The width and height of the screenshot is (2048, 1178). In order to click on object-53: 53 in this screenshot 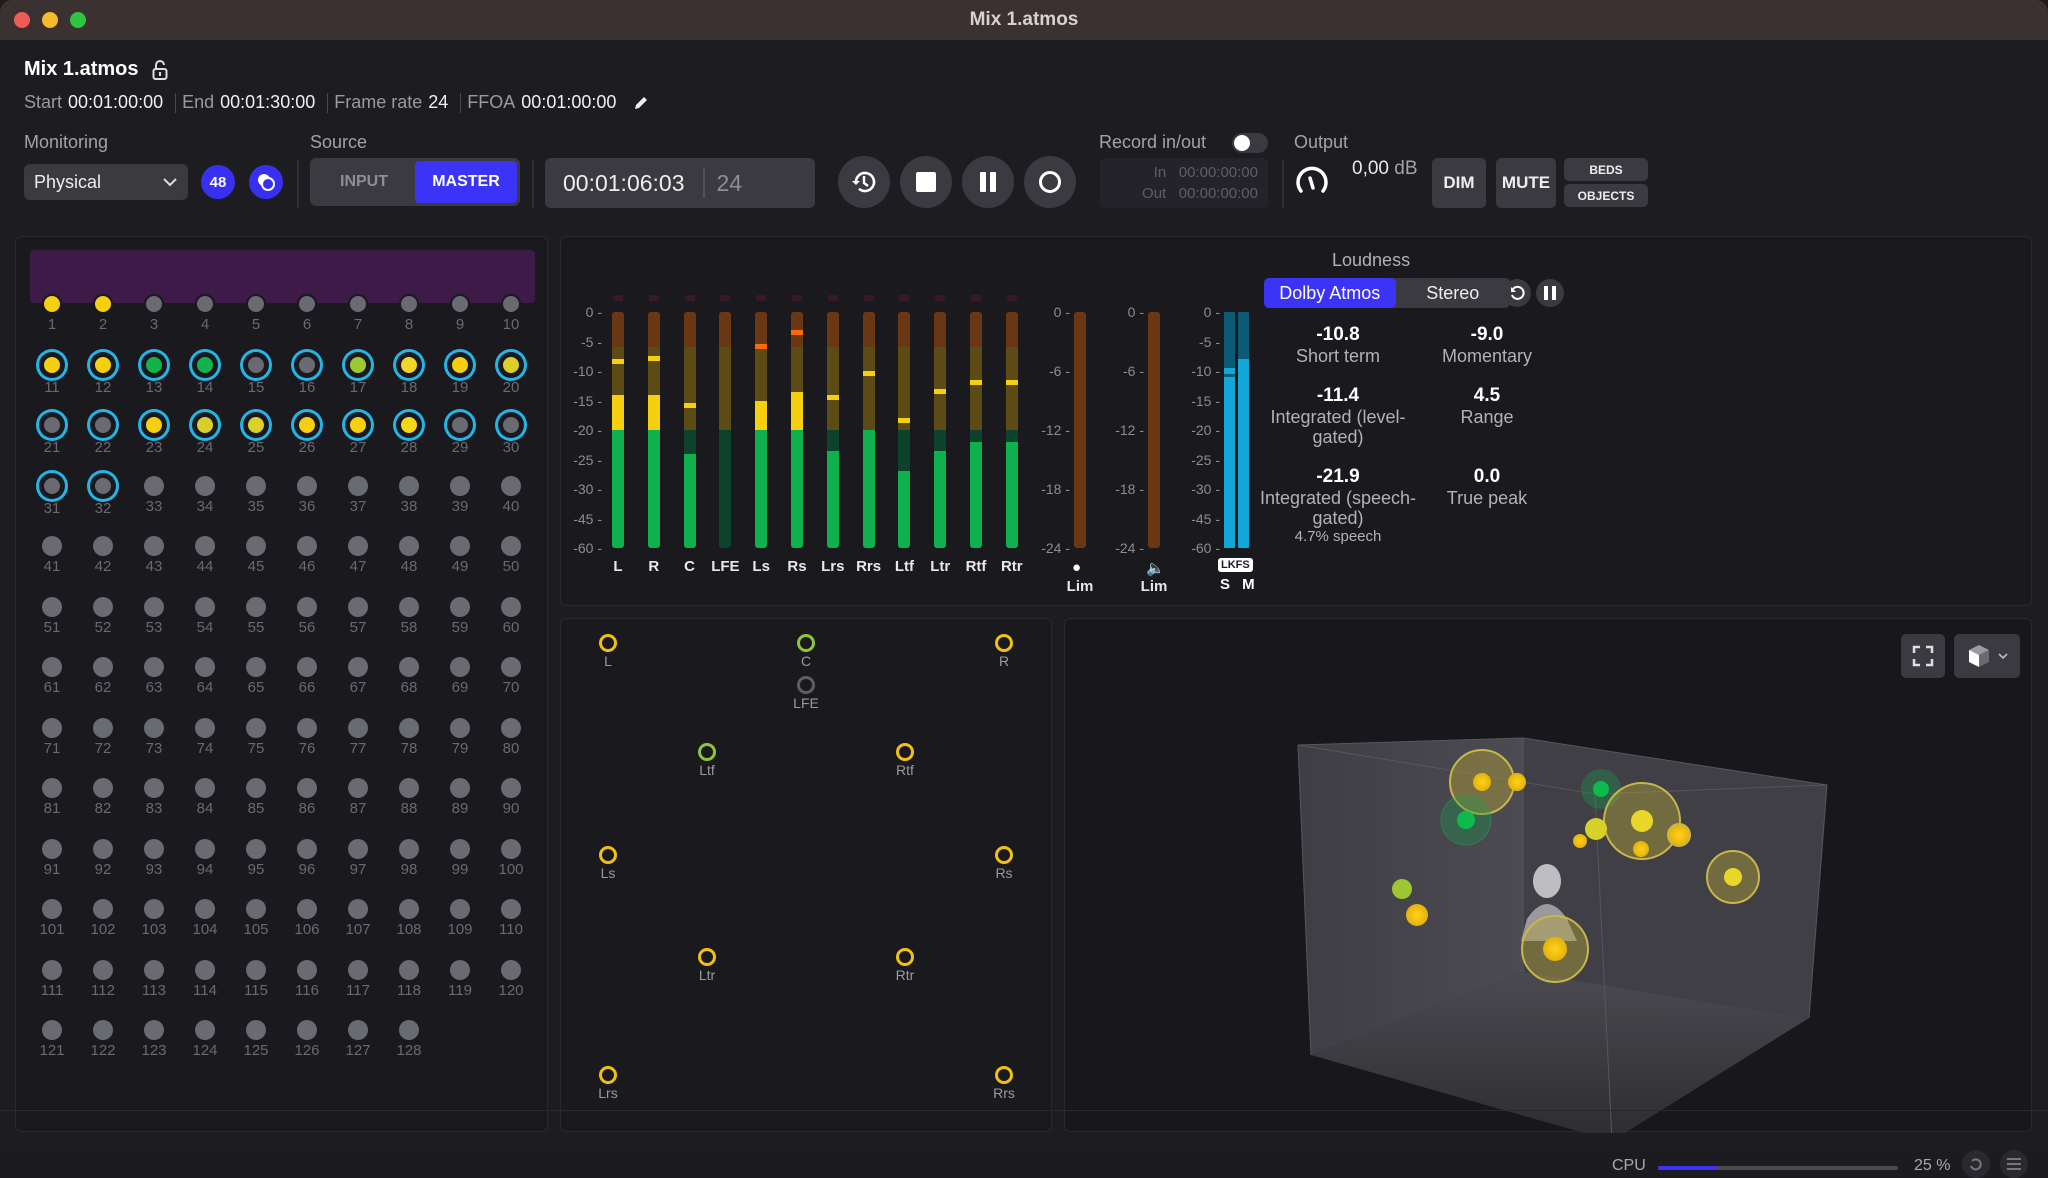, I will do `click(154, 616)`.